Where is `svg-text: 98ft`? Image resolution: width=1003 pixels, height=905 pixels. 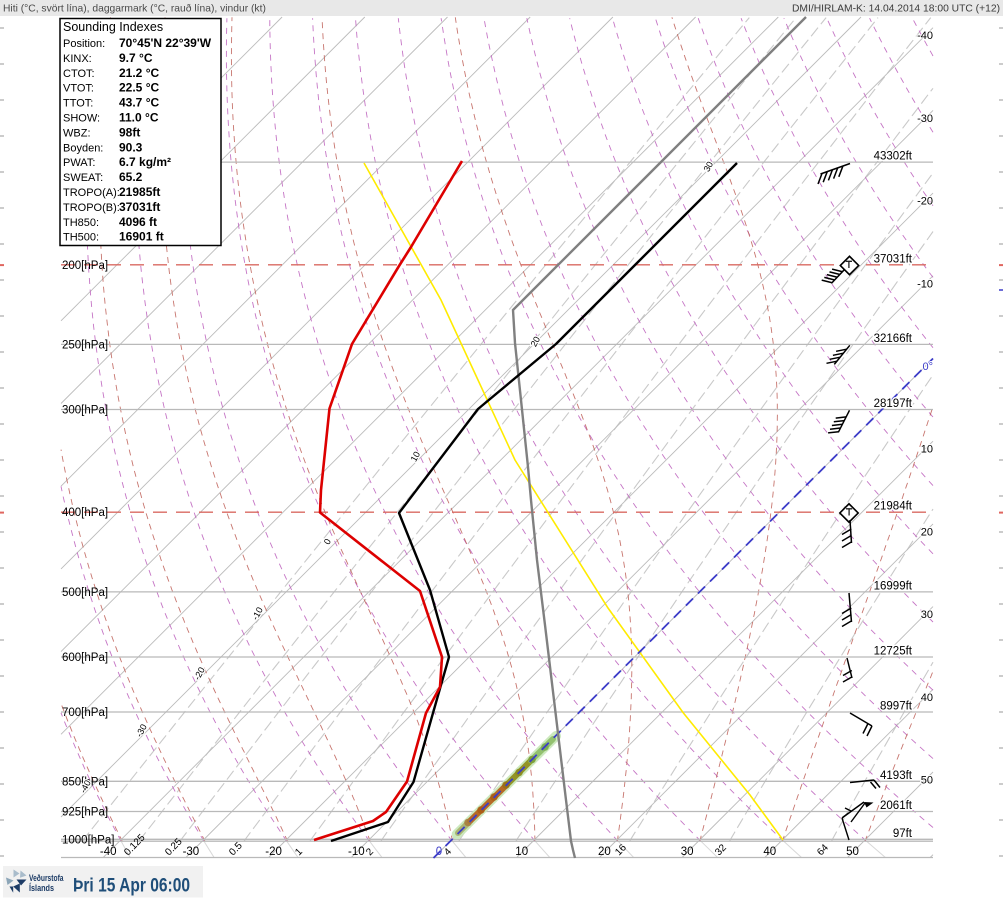 svg-text: 98ft is located at coordinates (129, 132).